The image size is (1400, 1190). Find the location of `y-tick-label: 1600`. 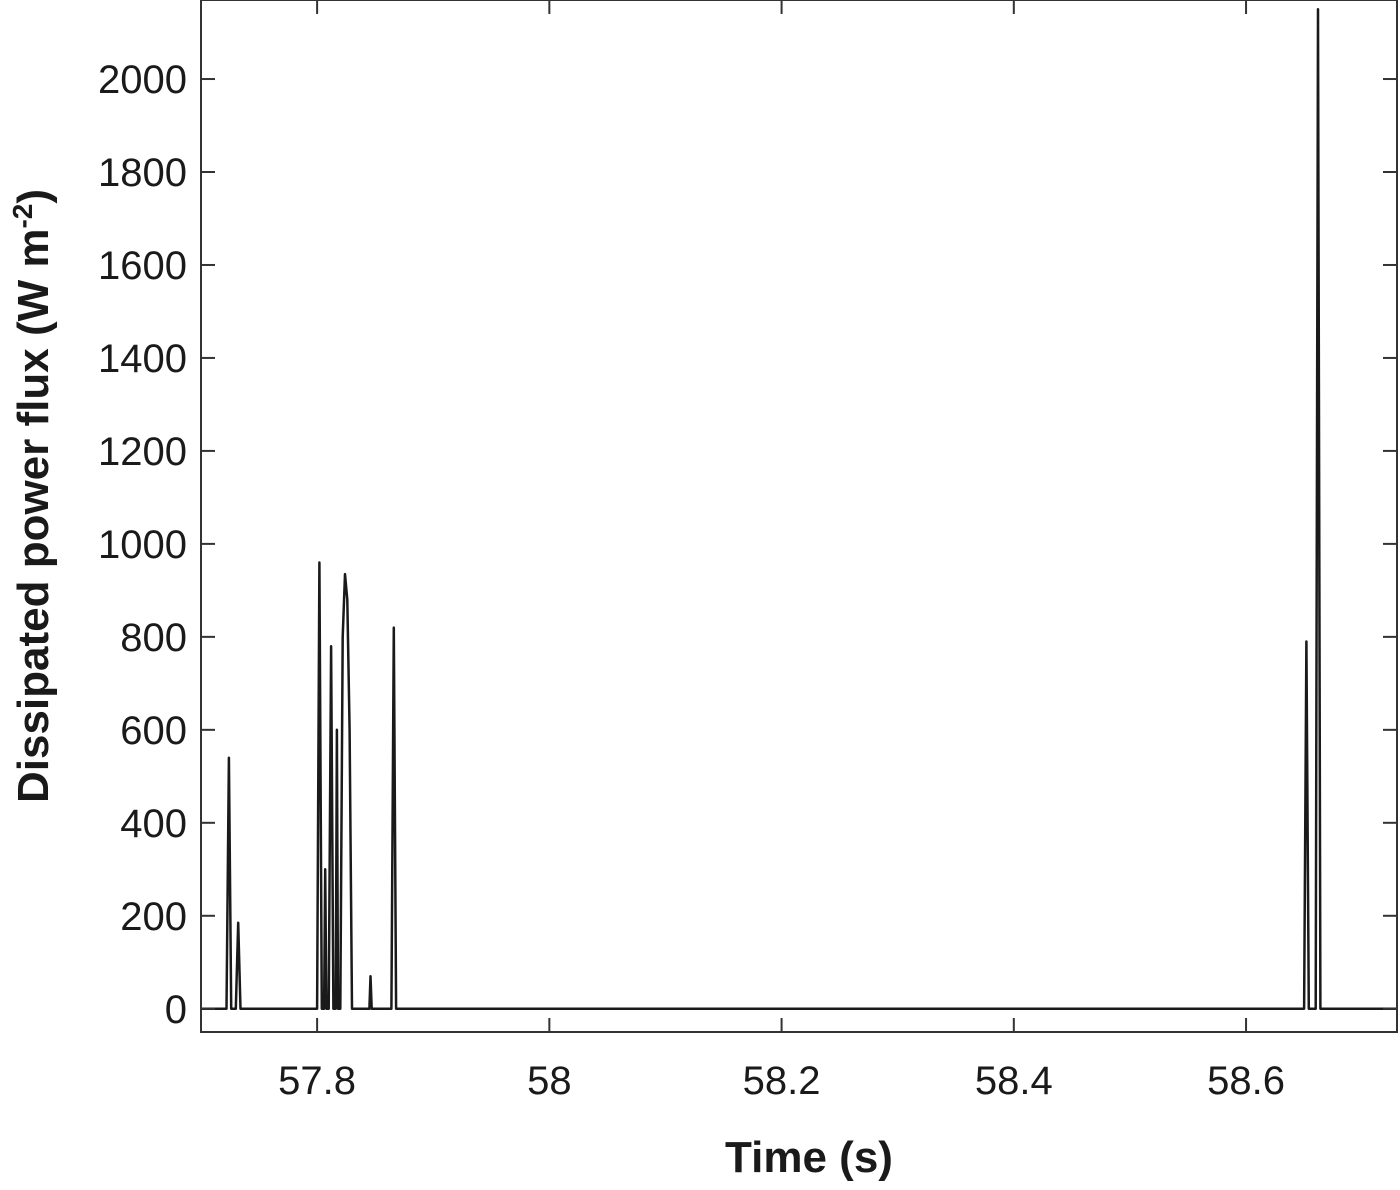

y-tick-label: 1600 is located at coordinates (142, 266).